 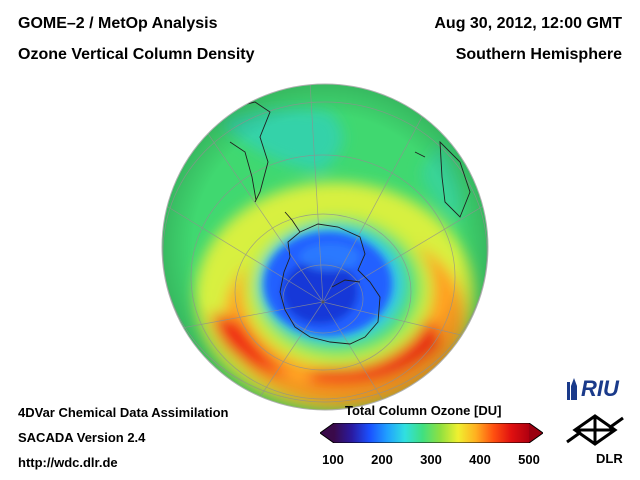 I want to click on footer-line-1: 4DVar Chemical Data Assimilation, so click(x=123, y=412).